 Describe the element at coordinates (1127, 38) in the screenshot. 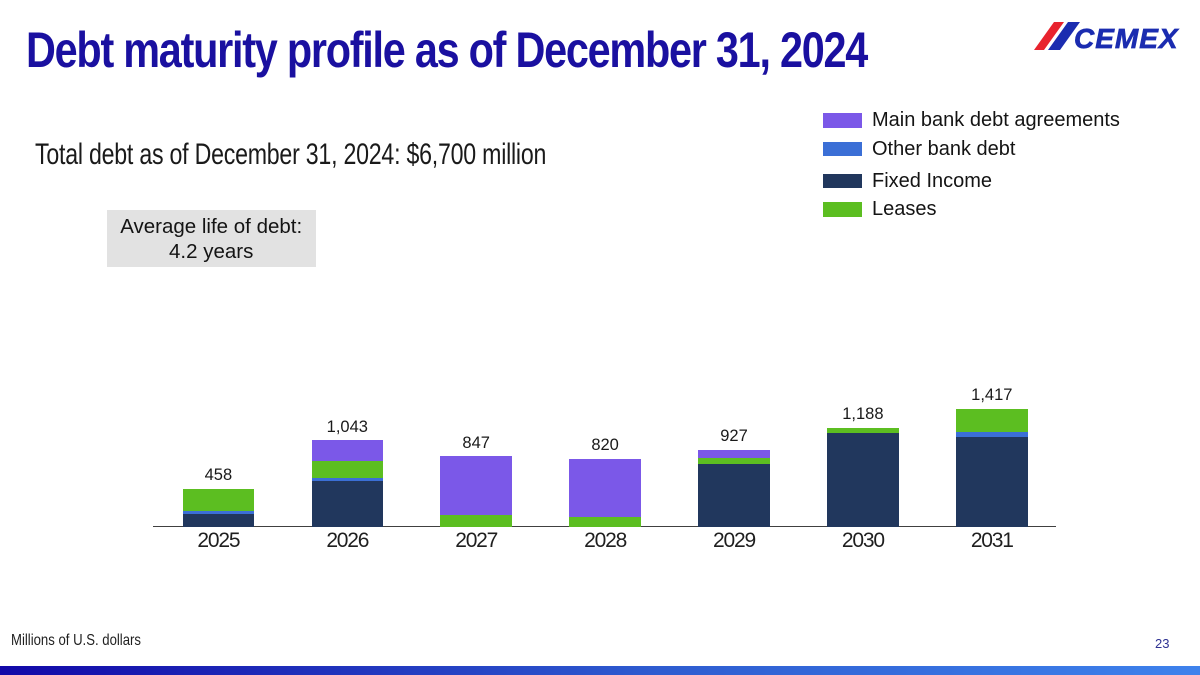

I see `svg-text: CEMEX` at that location.